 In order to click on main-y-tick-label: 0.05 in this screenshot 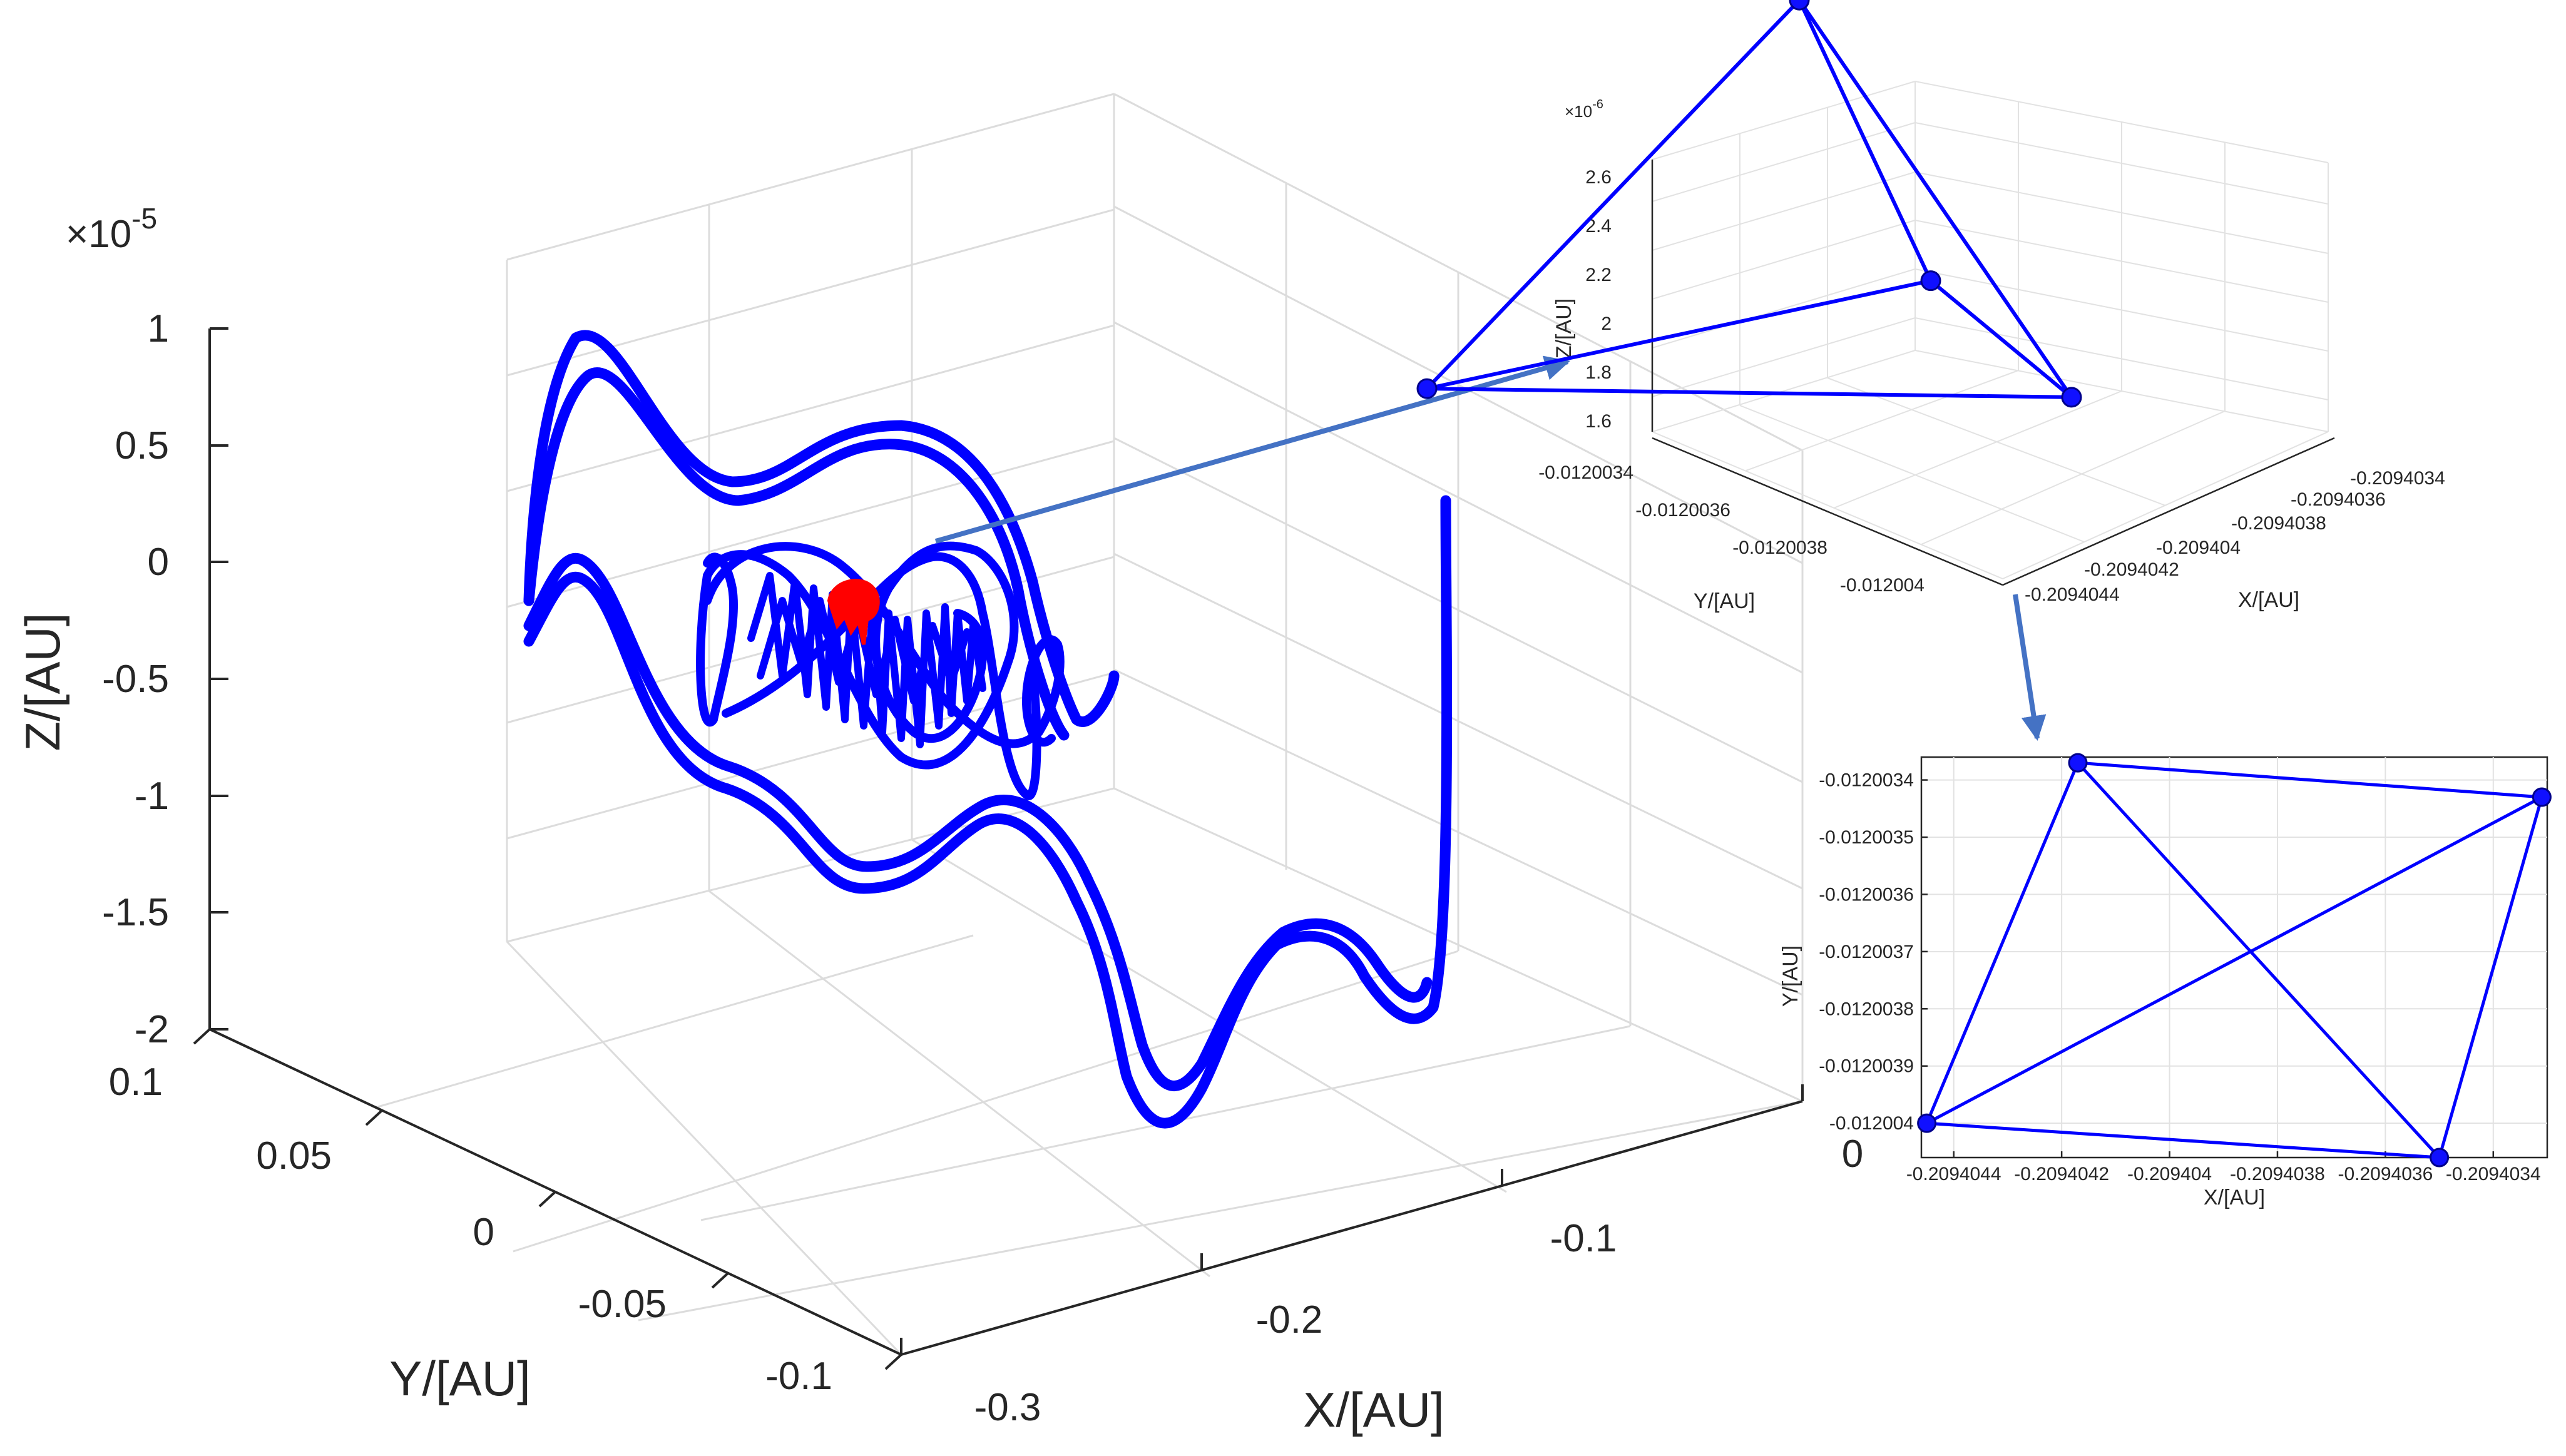, I will do `click(294, 1156)`.